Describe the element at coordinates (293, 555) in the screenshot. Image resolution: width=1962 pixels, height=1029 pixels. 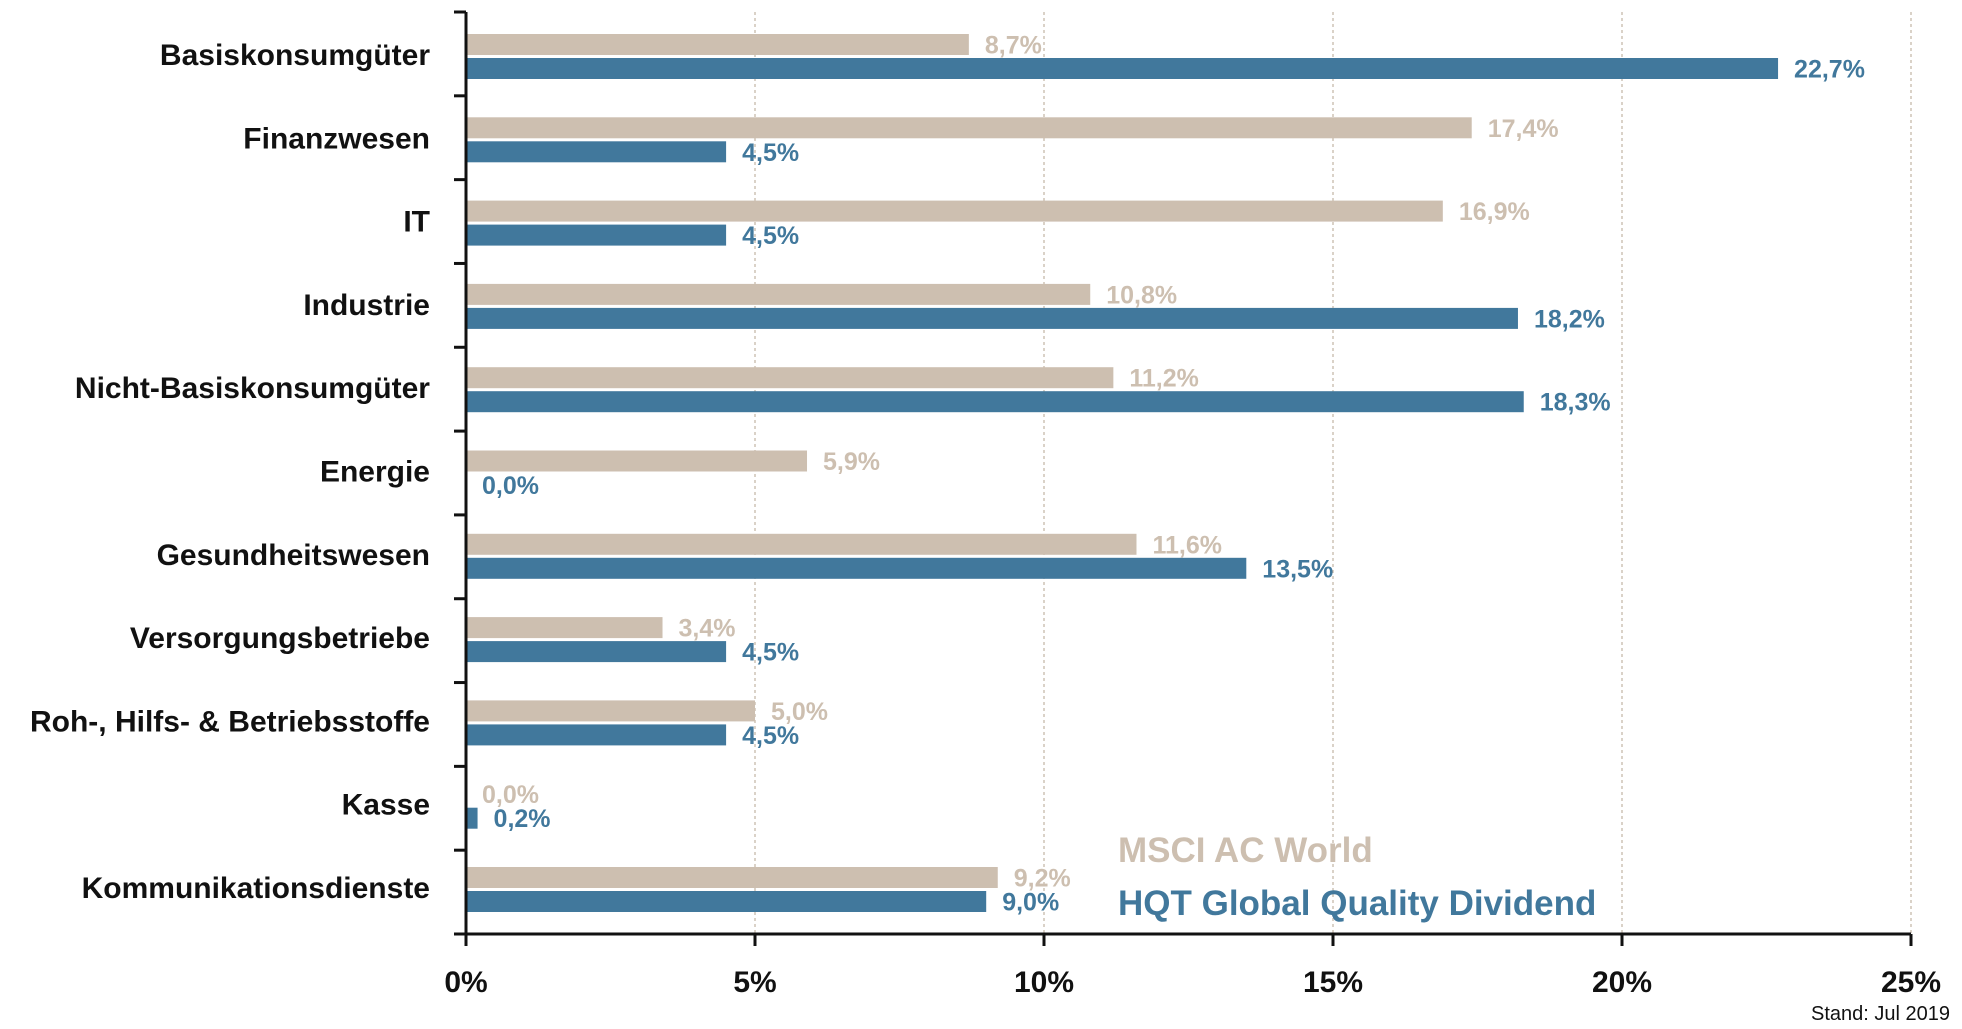
I see `category-label-gesundheitswesen: Gesundheitswesen` at that location.